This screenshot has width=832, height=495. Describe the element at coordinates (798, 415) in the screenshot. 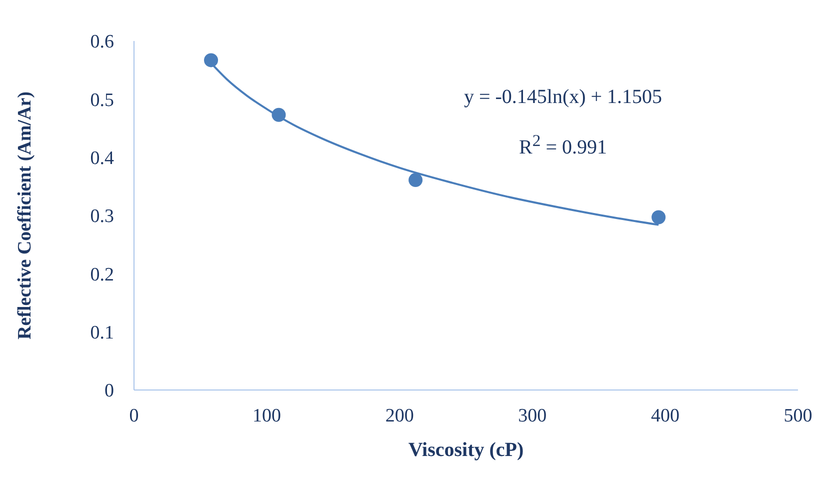

I see `x-tick-label: 500` at that location.